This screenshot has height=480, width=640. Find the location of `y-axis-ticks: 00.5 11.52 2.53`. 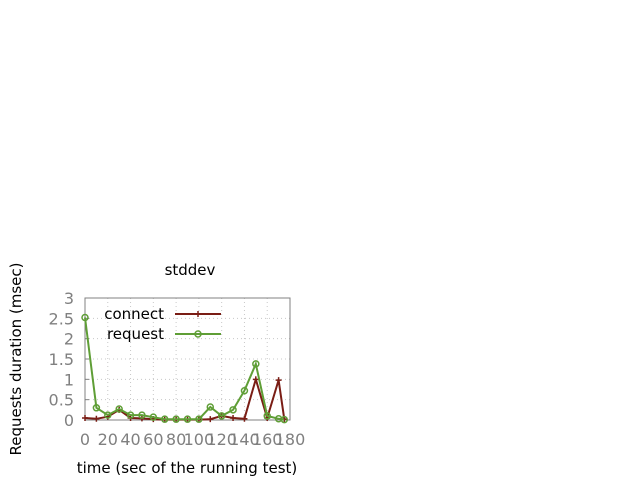

y-axis-ticks: 00.5 11.52 2.53 is located at coordinates (69, 359).